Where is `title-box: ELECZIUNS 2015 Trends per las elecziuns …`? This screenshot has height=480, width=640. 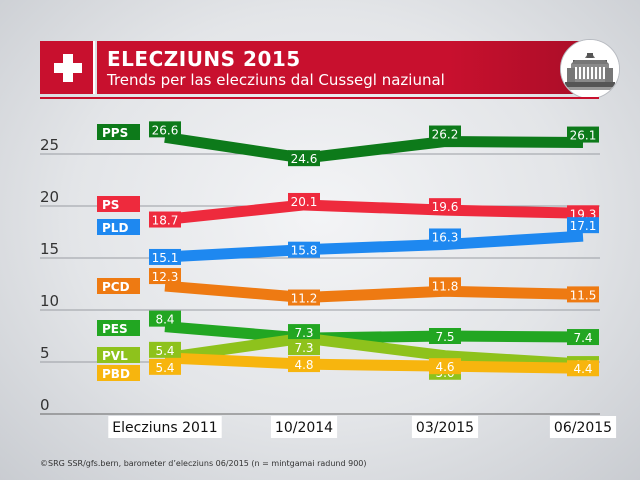
title-box: ELECZIUNS 2015 Trends per las elecziuns … is located at coordinates (348, 67).